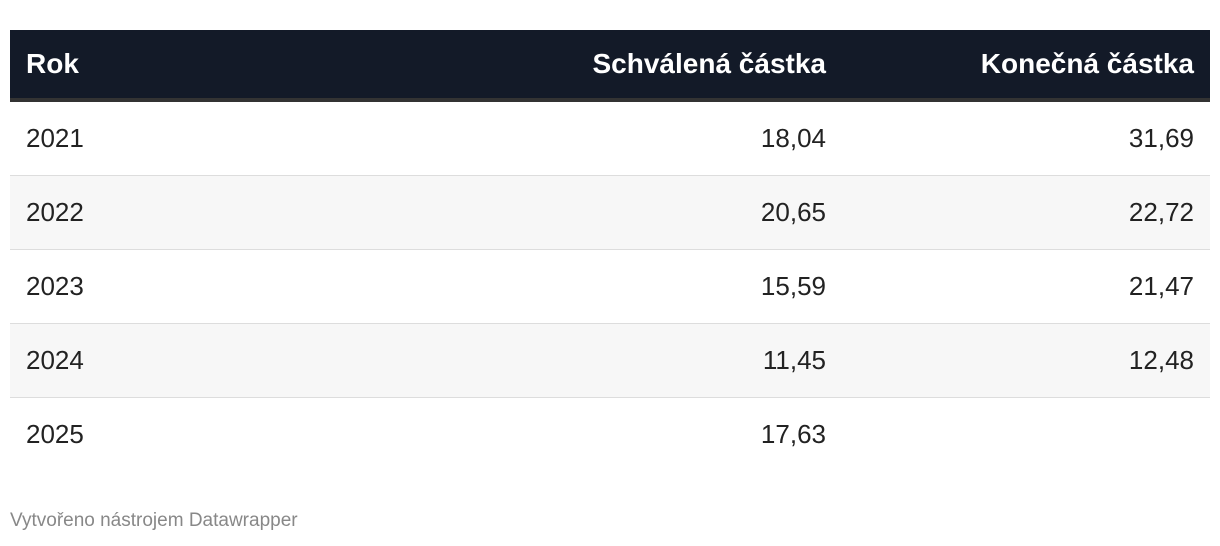 The width and height of the screenshot is (1220, 546). I want to click on table-row: 2023 15,59 21,47, so click(610, 286).